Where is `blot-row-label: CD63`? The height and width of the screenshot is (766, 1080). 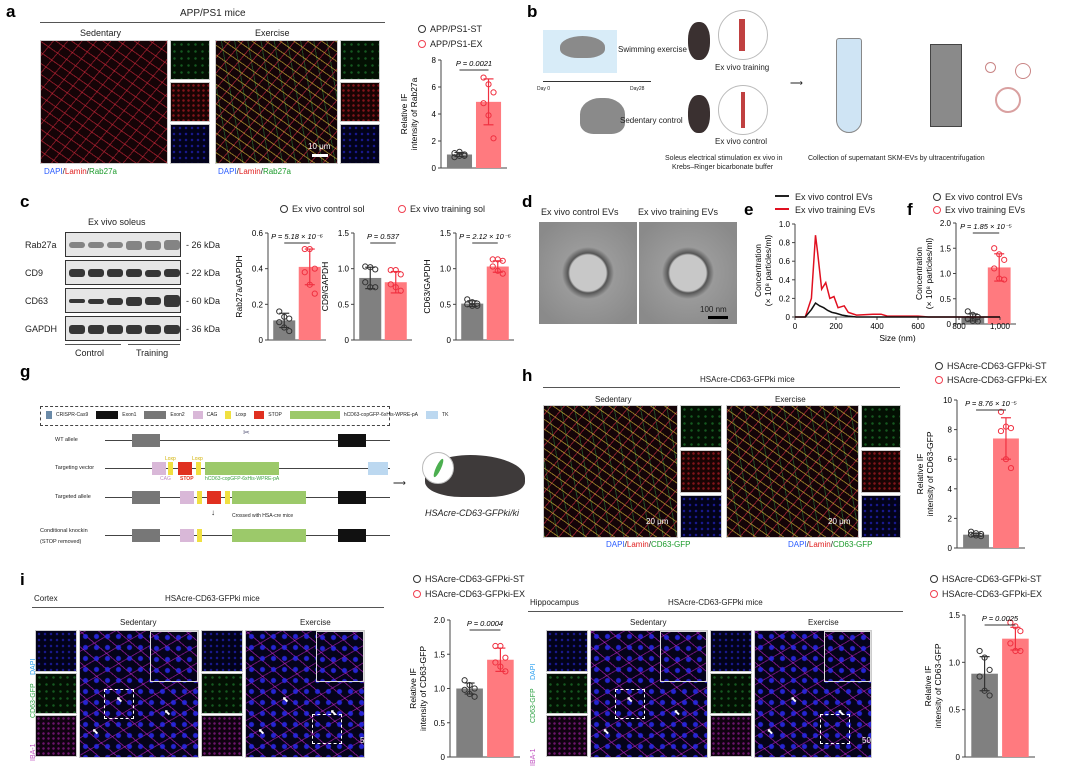 blot-row-label: CD63 is located at coordinates (37, 301).